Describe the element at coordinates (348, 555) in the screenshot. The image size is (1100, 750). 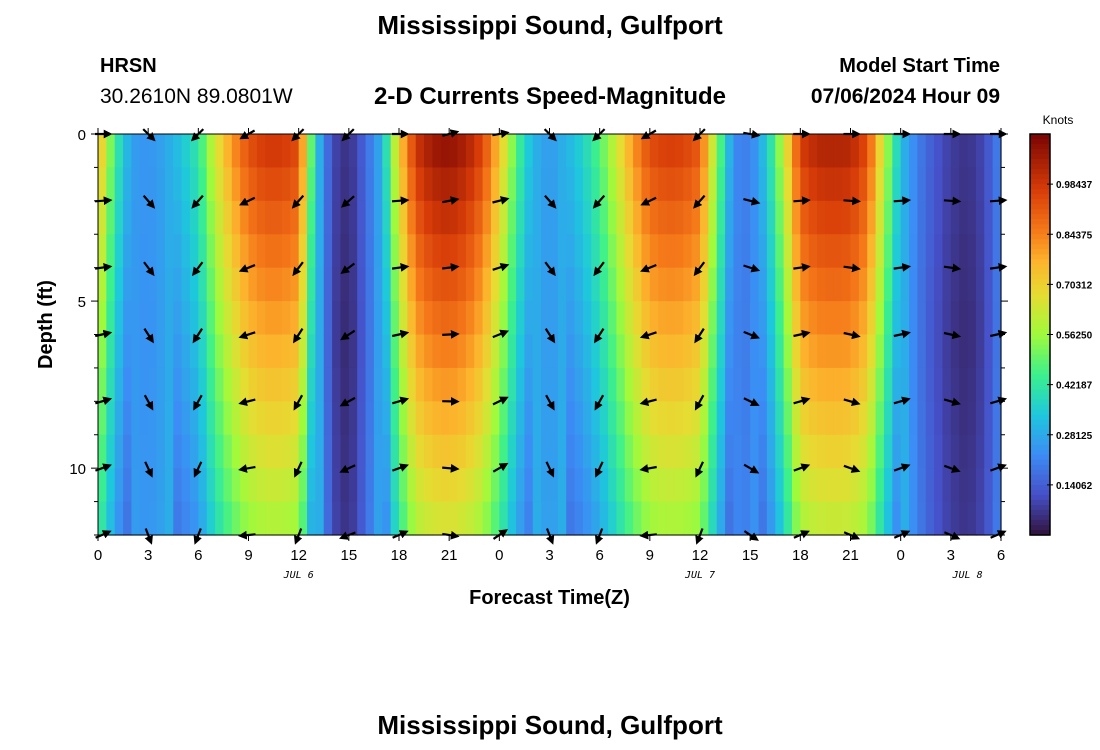
I see `x-tick-label: 15` at that location.